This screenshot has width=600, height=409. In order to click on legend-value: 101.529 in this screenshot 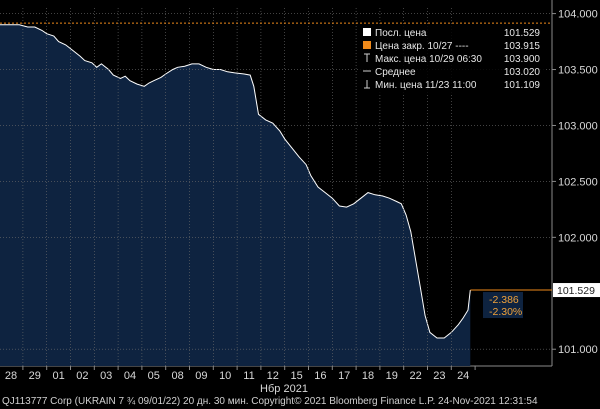, I will do `click(522, 33)`.